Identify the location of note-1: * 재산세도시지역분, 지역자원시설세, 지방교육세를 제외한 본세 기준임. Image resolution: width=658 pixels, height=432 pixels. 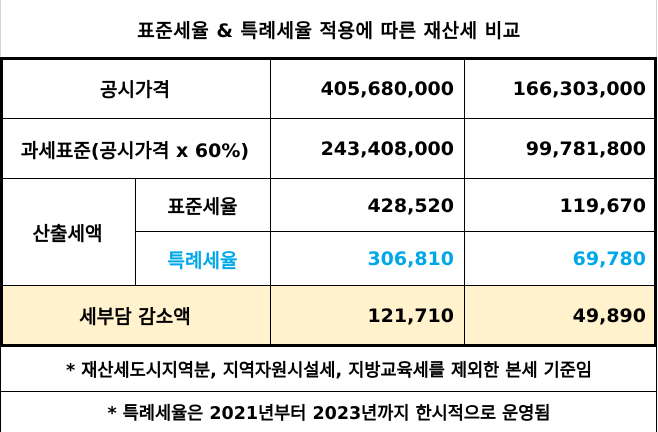
(329, 370).